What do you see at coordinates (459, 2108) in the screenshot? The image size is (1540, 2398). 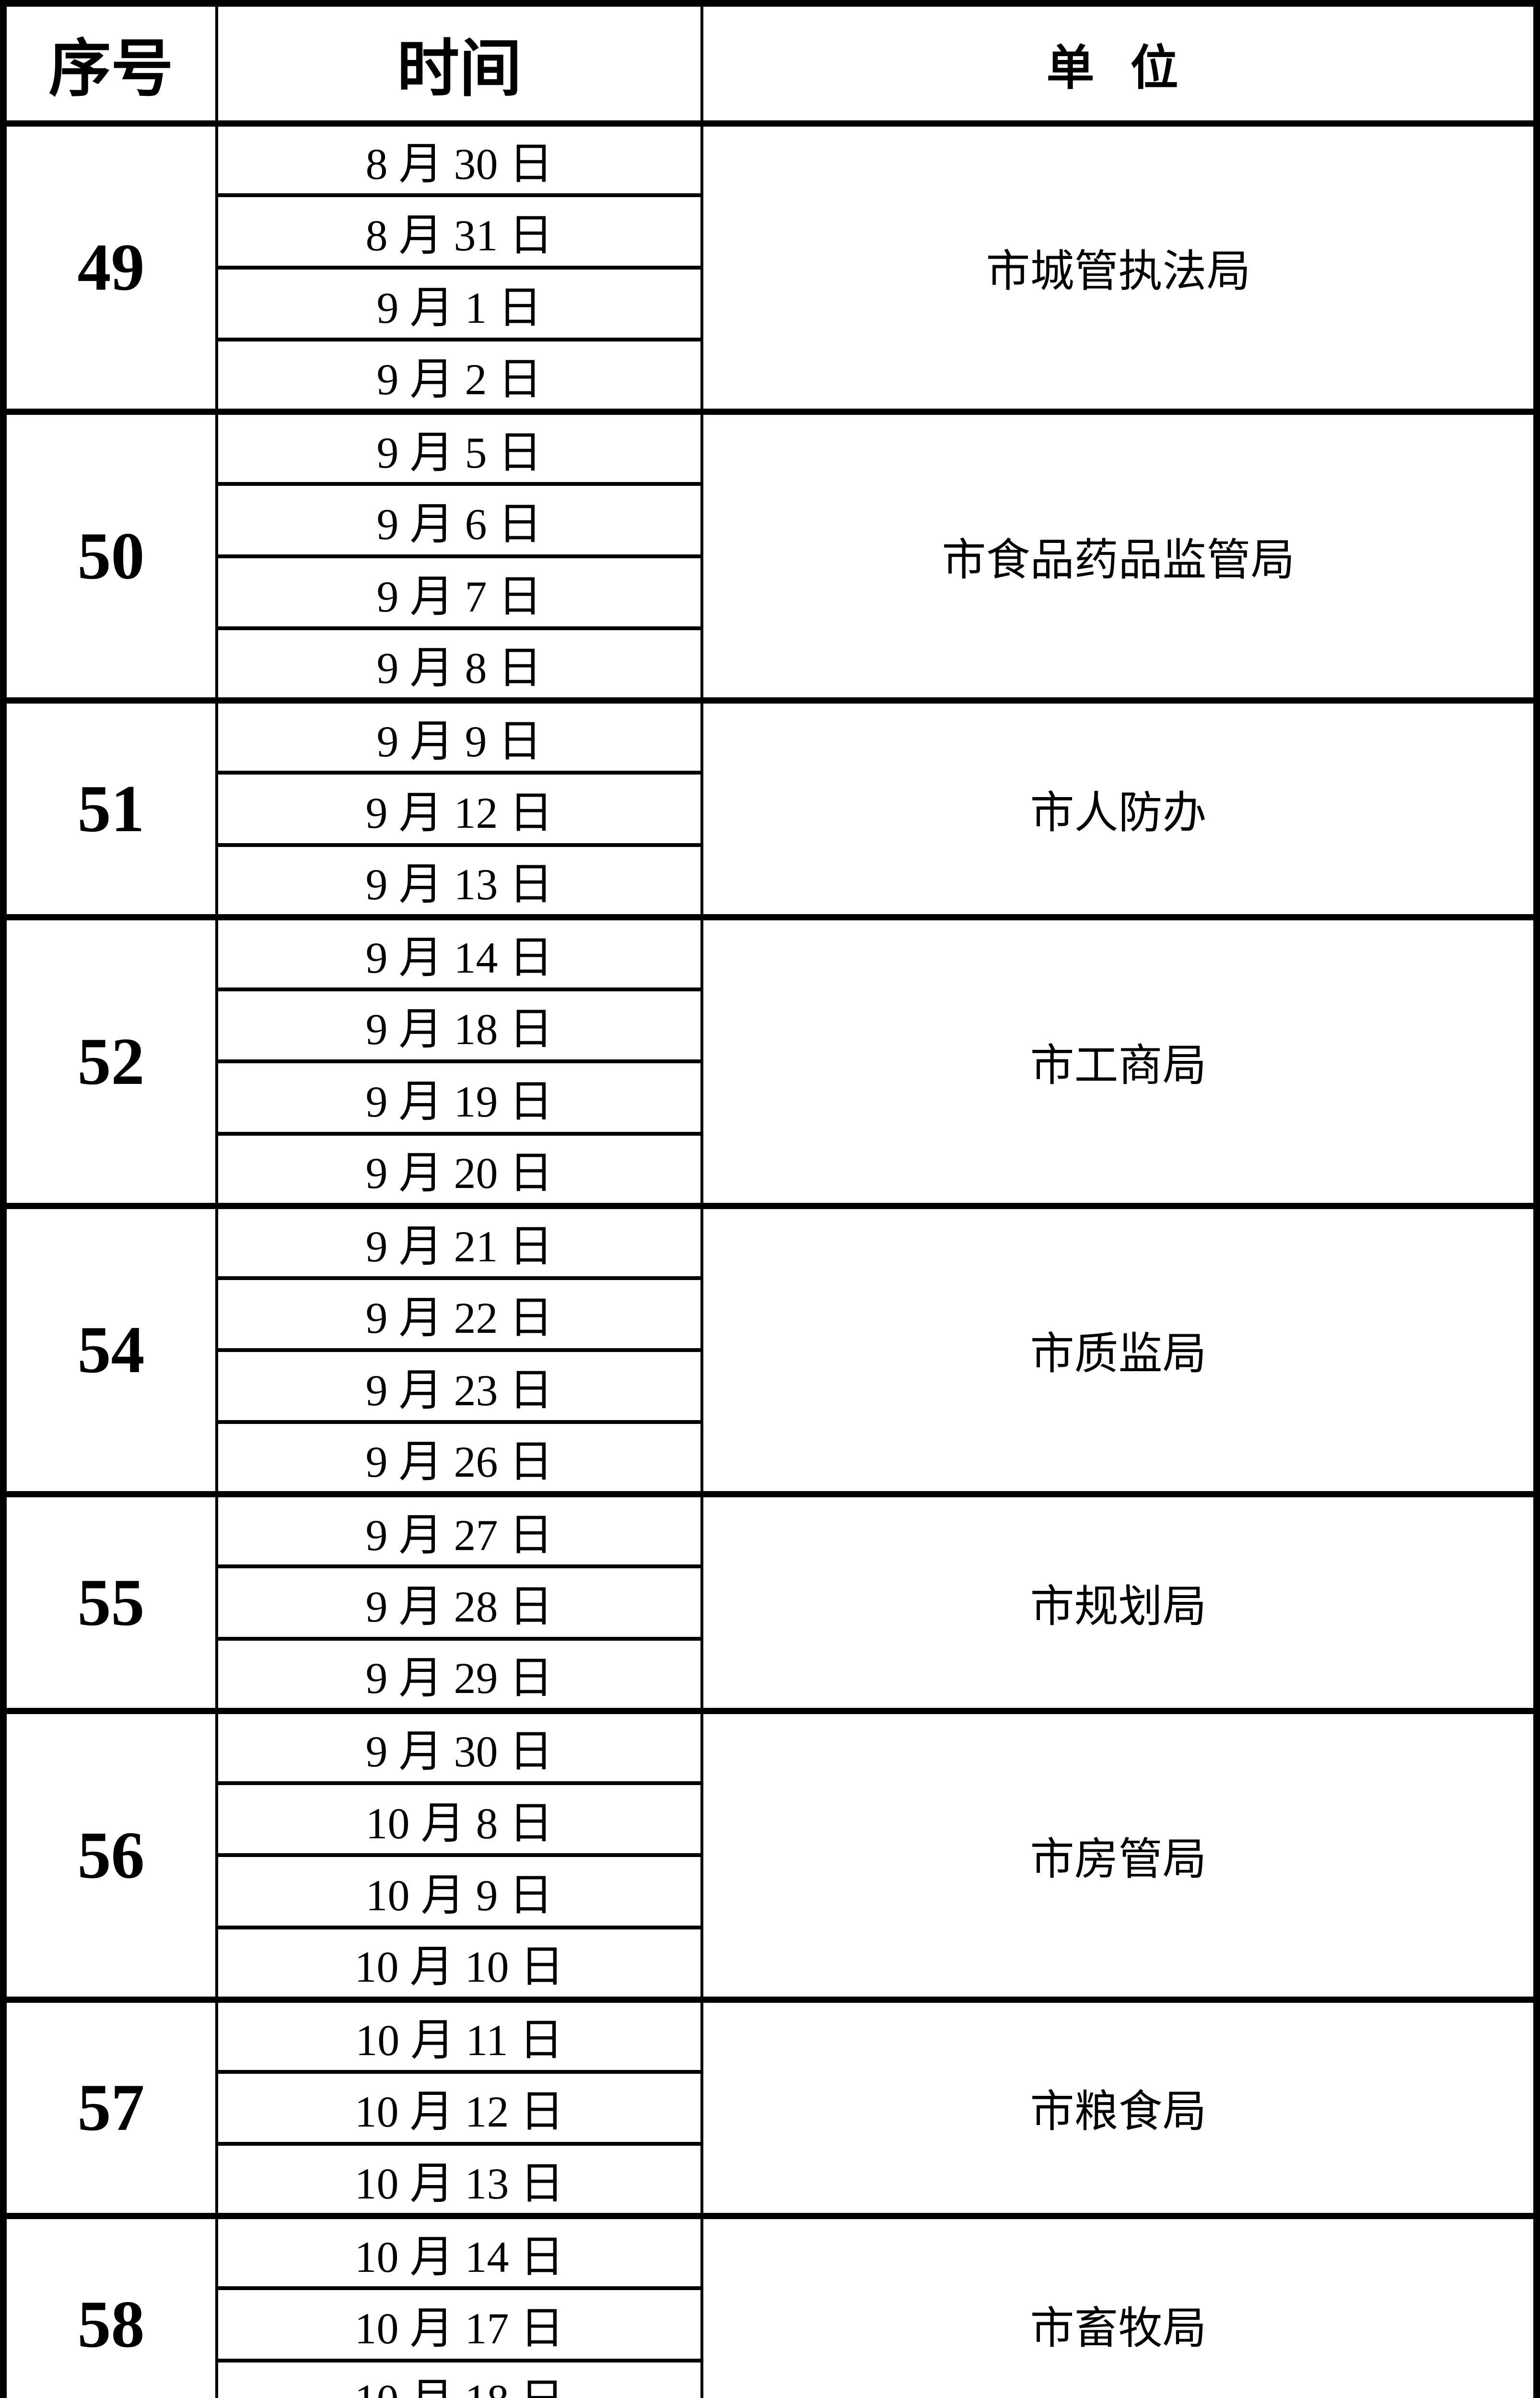 I see `date-cell: 10 月 12 日` at bounding box center [459, 2108].